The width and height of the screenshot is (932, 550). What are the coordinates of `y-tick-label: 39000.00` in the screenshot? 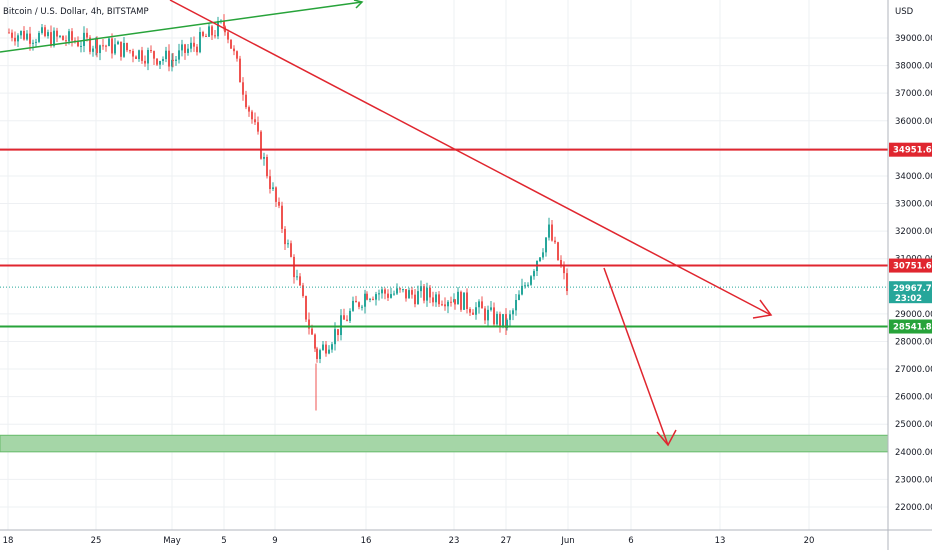 It's located at (913, 39).